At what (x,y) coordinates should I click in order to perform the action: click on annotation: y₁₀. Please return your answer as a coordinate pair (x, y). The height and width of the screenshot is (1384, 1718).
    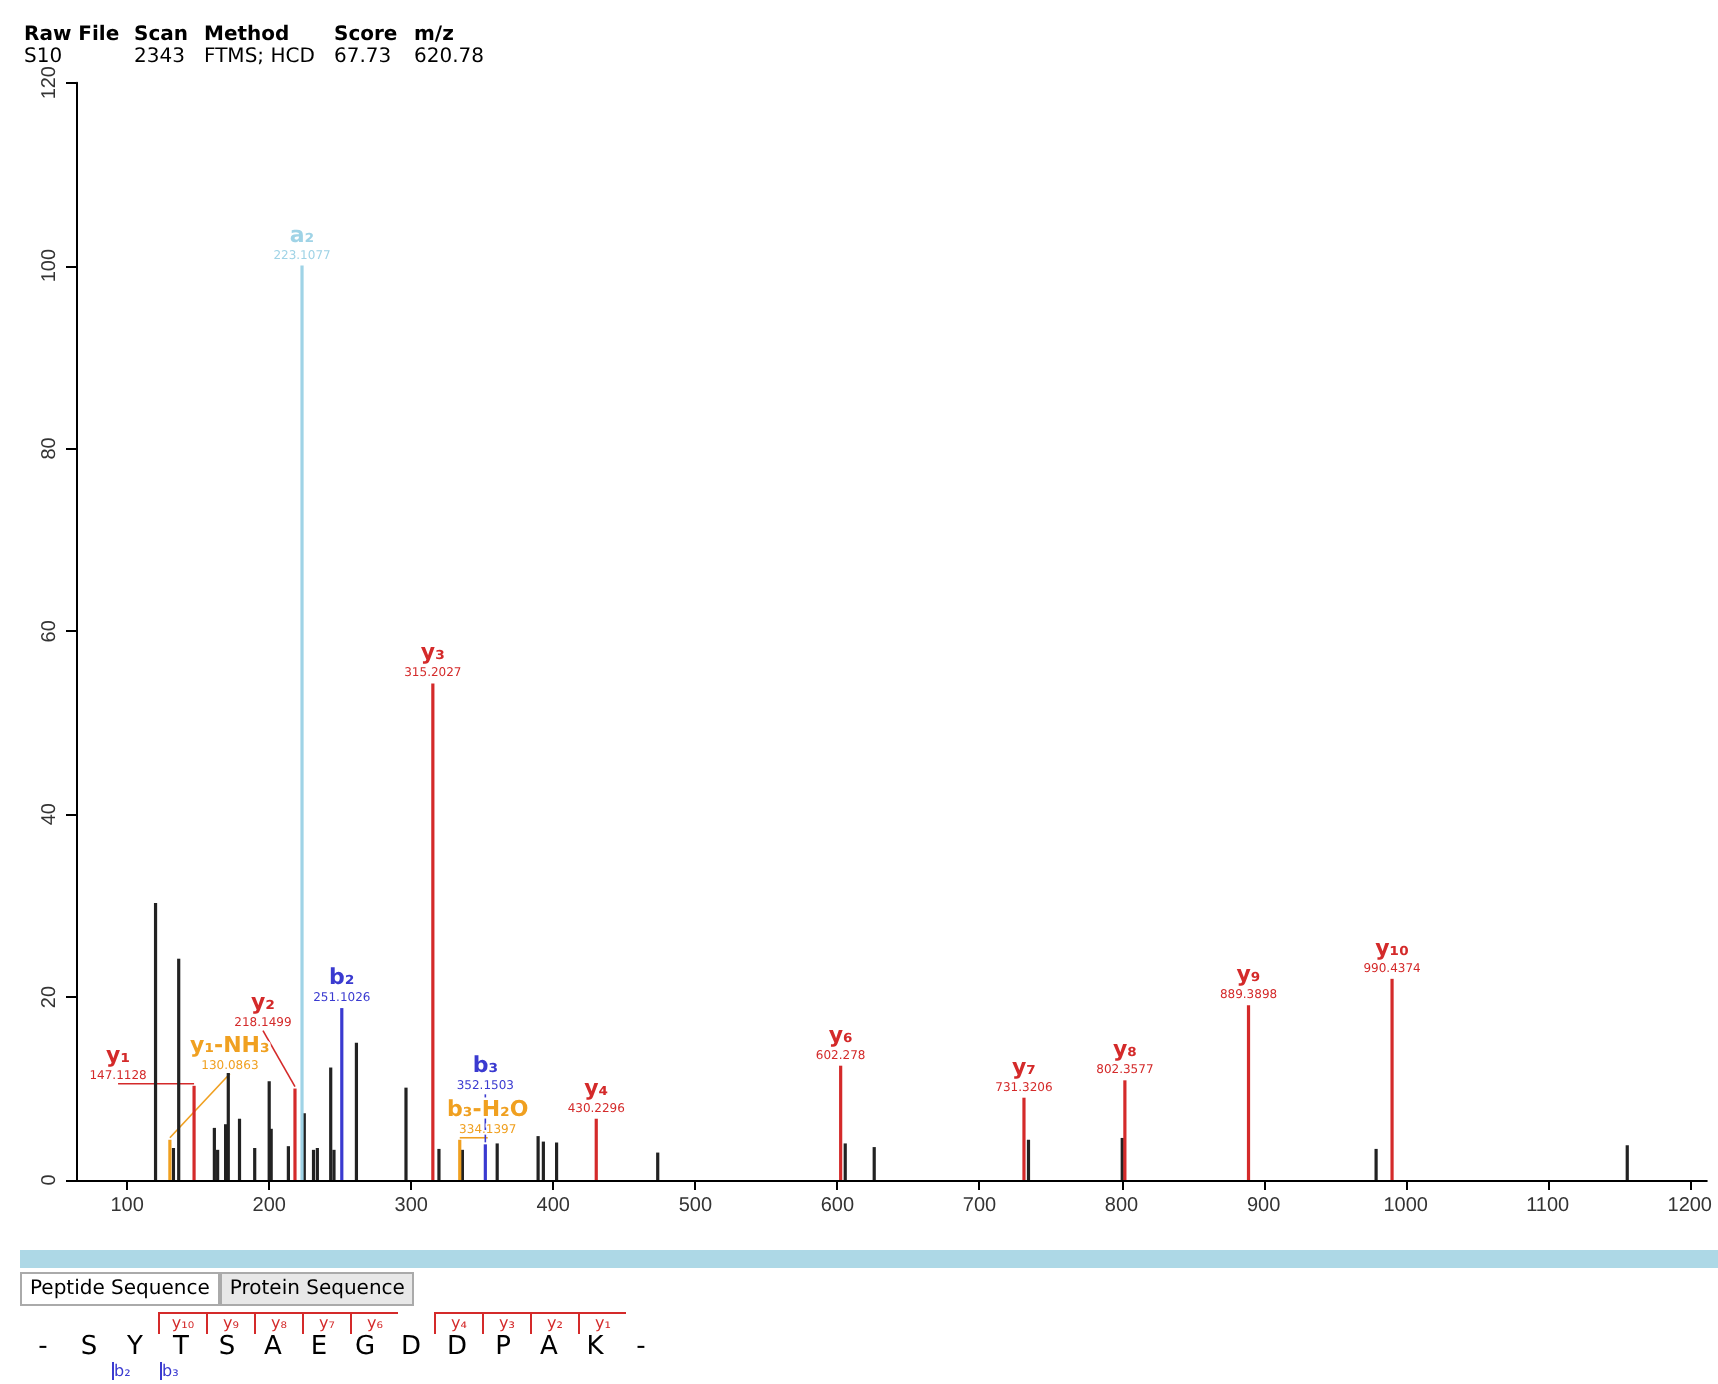
    Looking at the image, I should click on (1392, 947).